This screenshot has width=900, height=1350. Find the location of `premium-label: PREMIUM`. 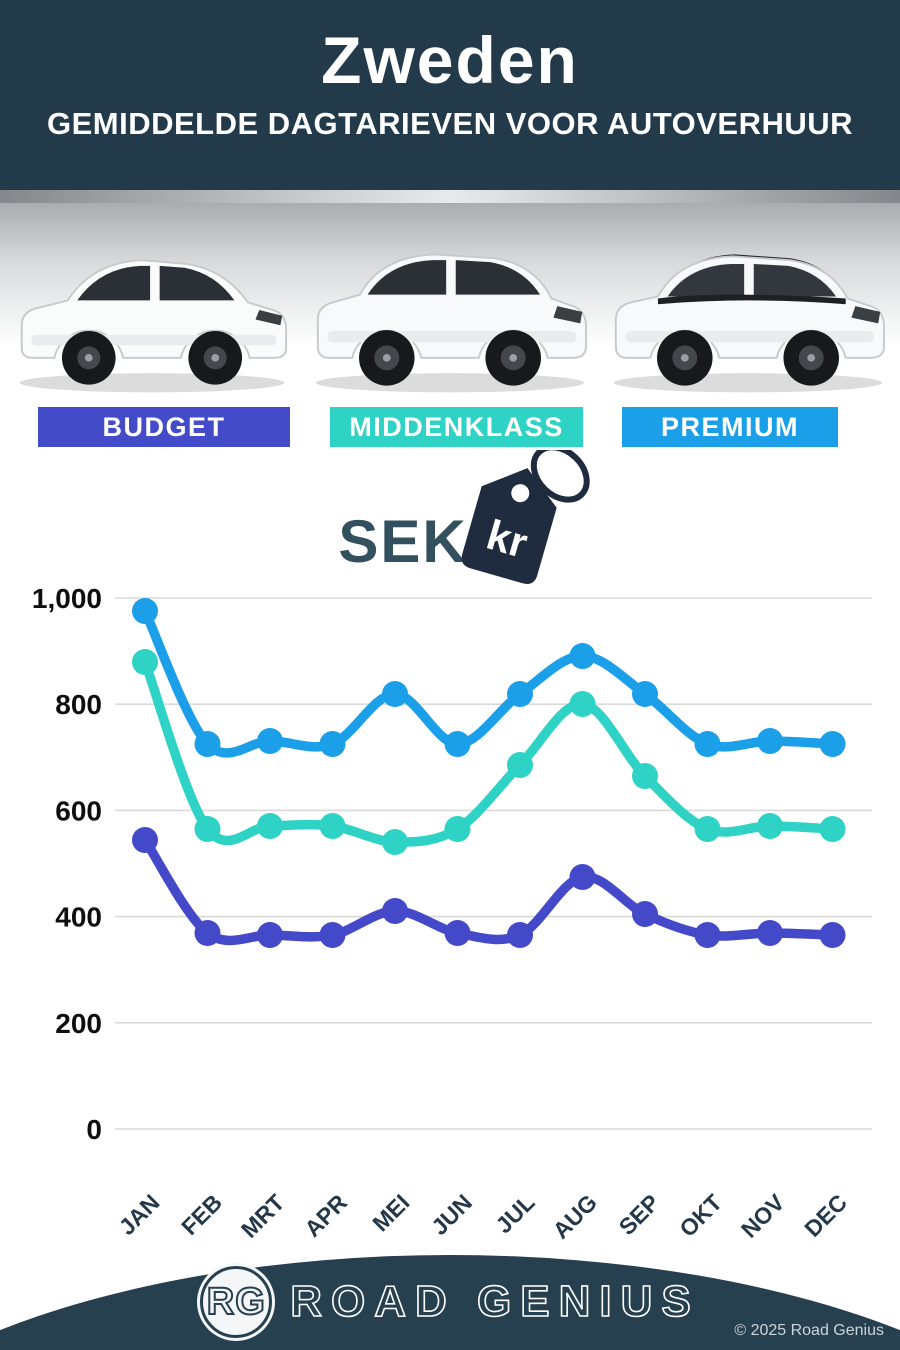

premium-label: PREMIUM is located at coordinates (730, 427).